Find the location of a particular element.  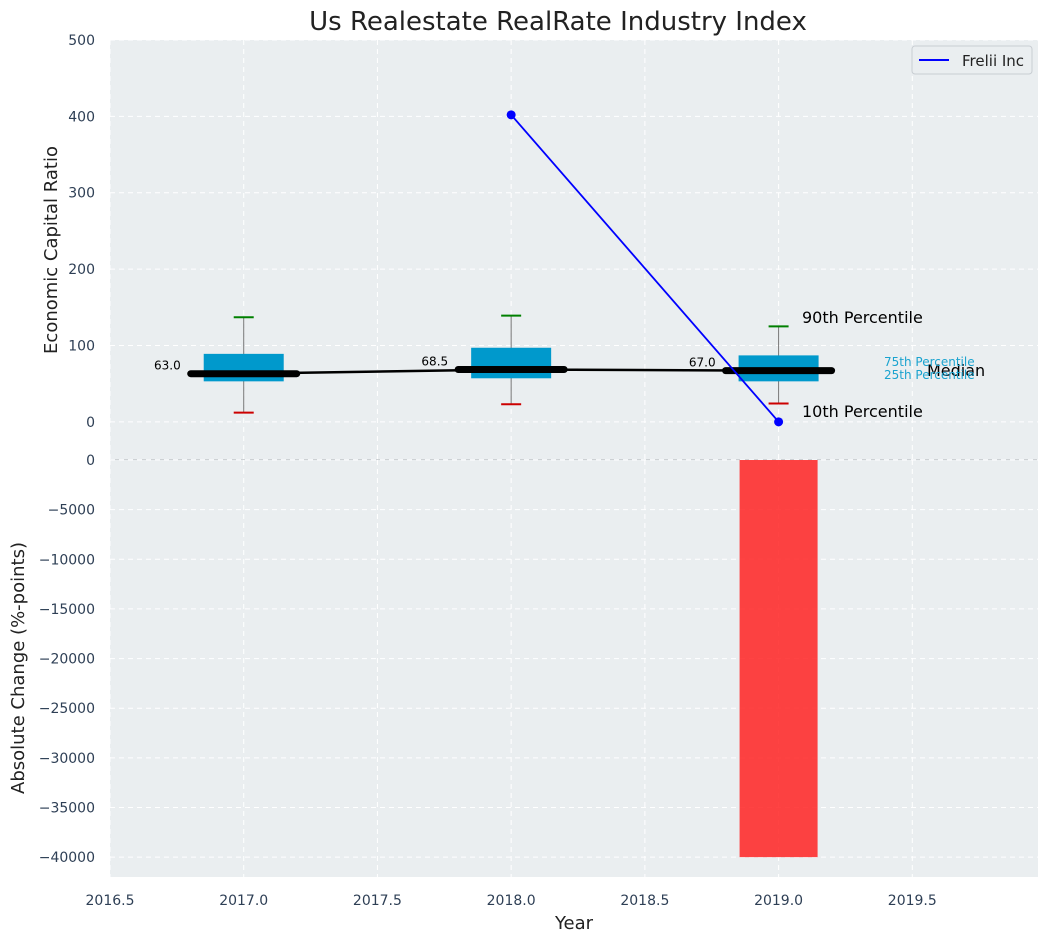

median-value-label: 63.0 is located at coordinates (167, 366).